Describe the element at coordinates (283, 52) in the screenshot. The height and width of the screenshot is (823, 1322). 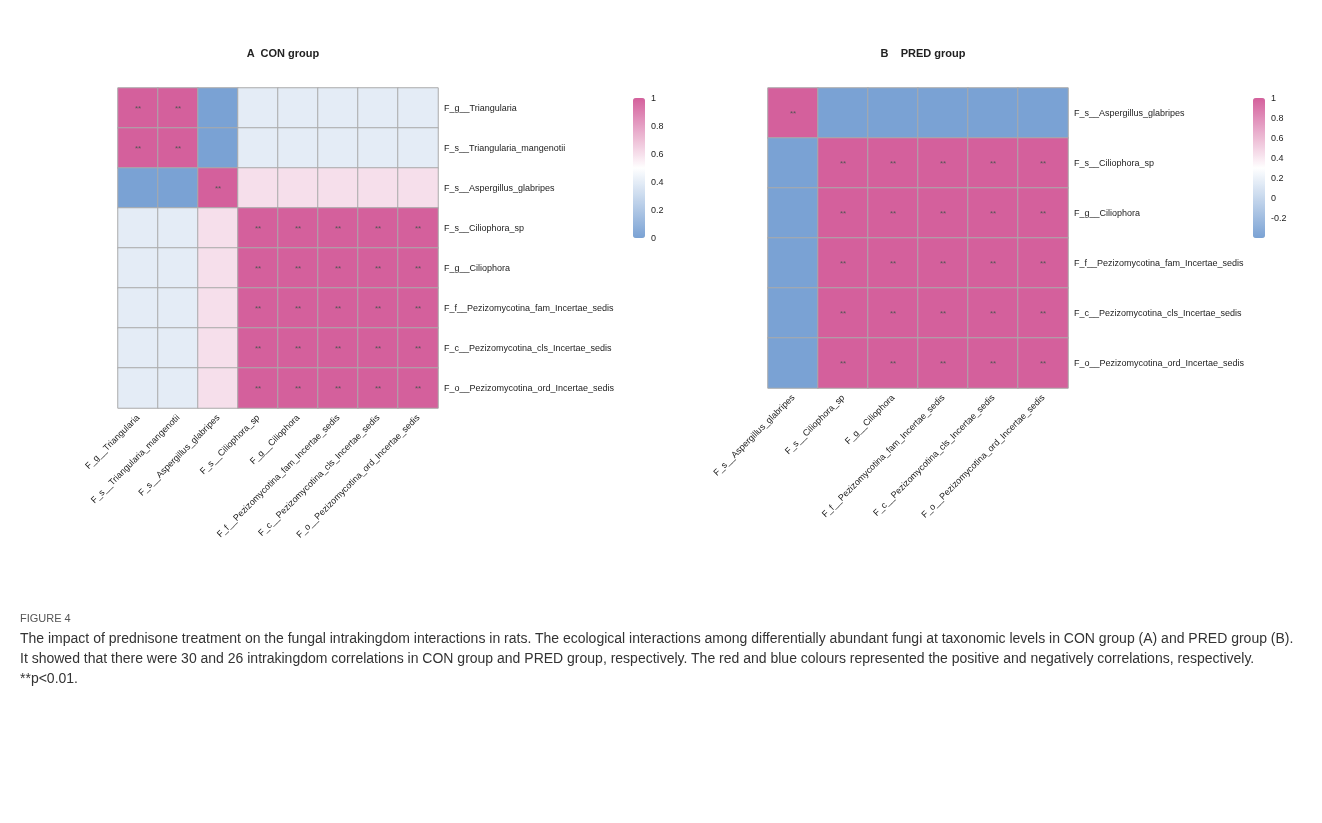
I see `chart-title: A CON group` at that location.